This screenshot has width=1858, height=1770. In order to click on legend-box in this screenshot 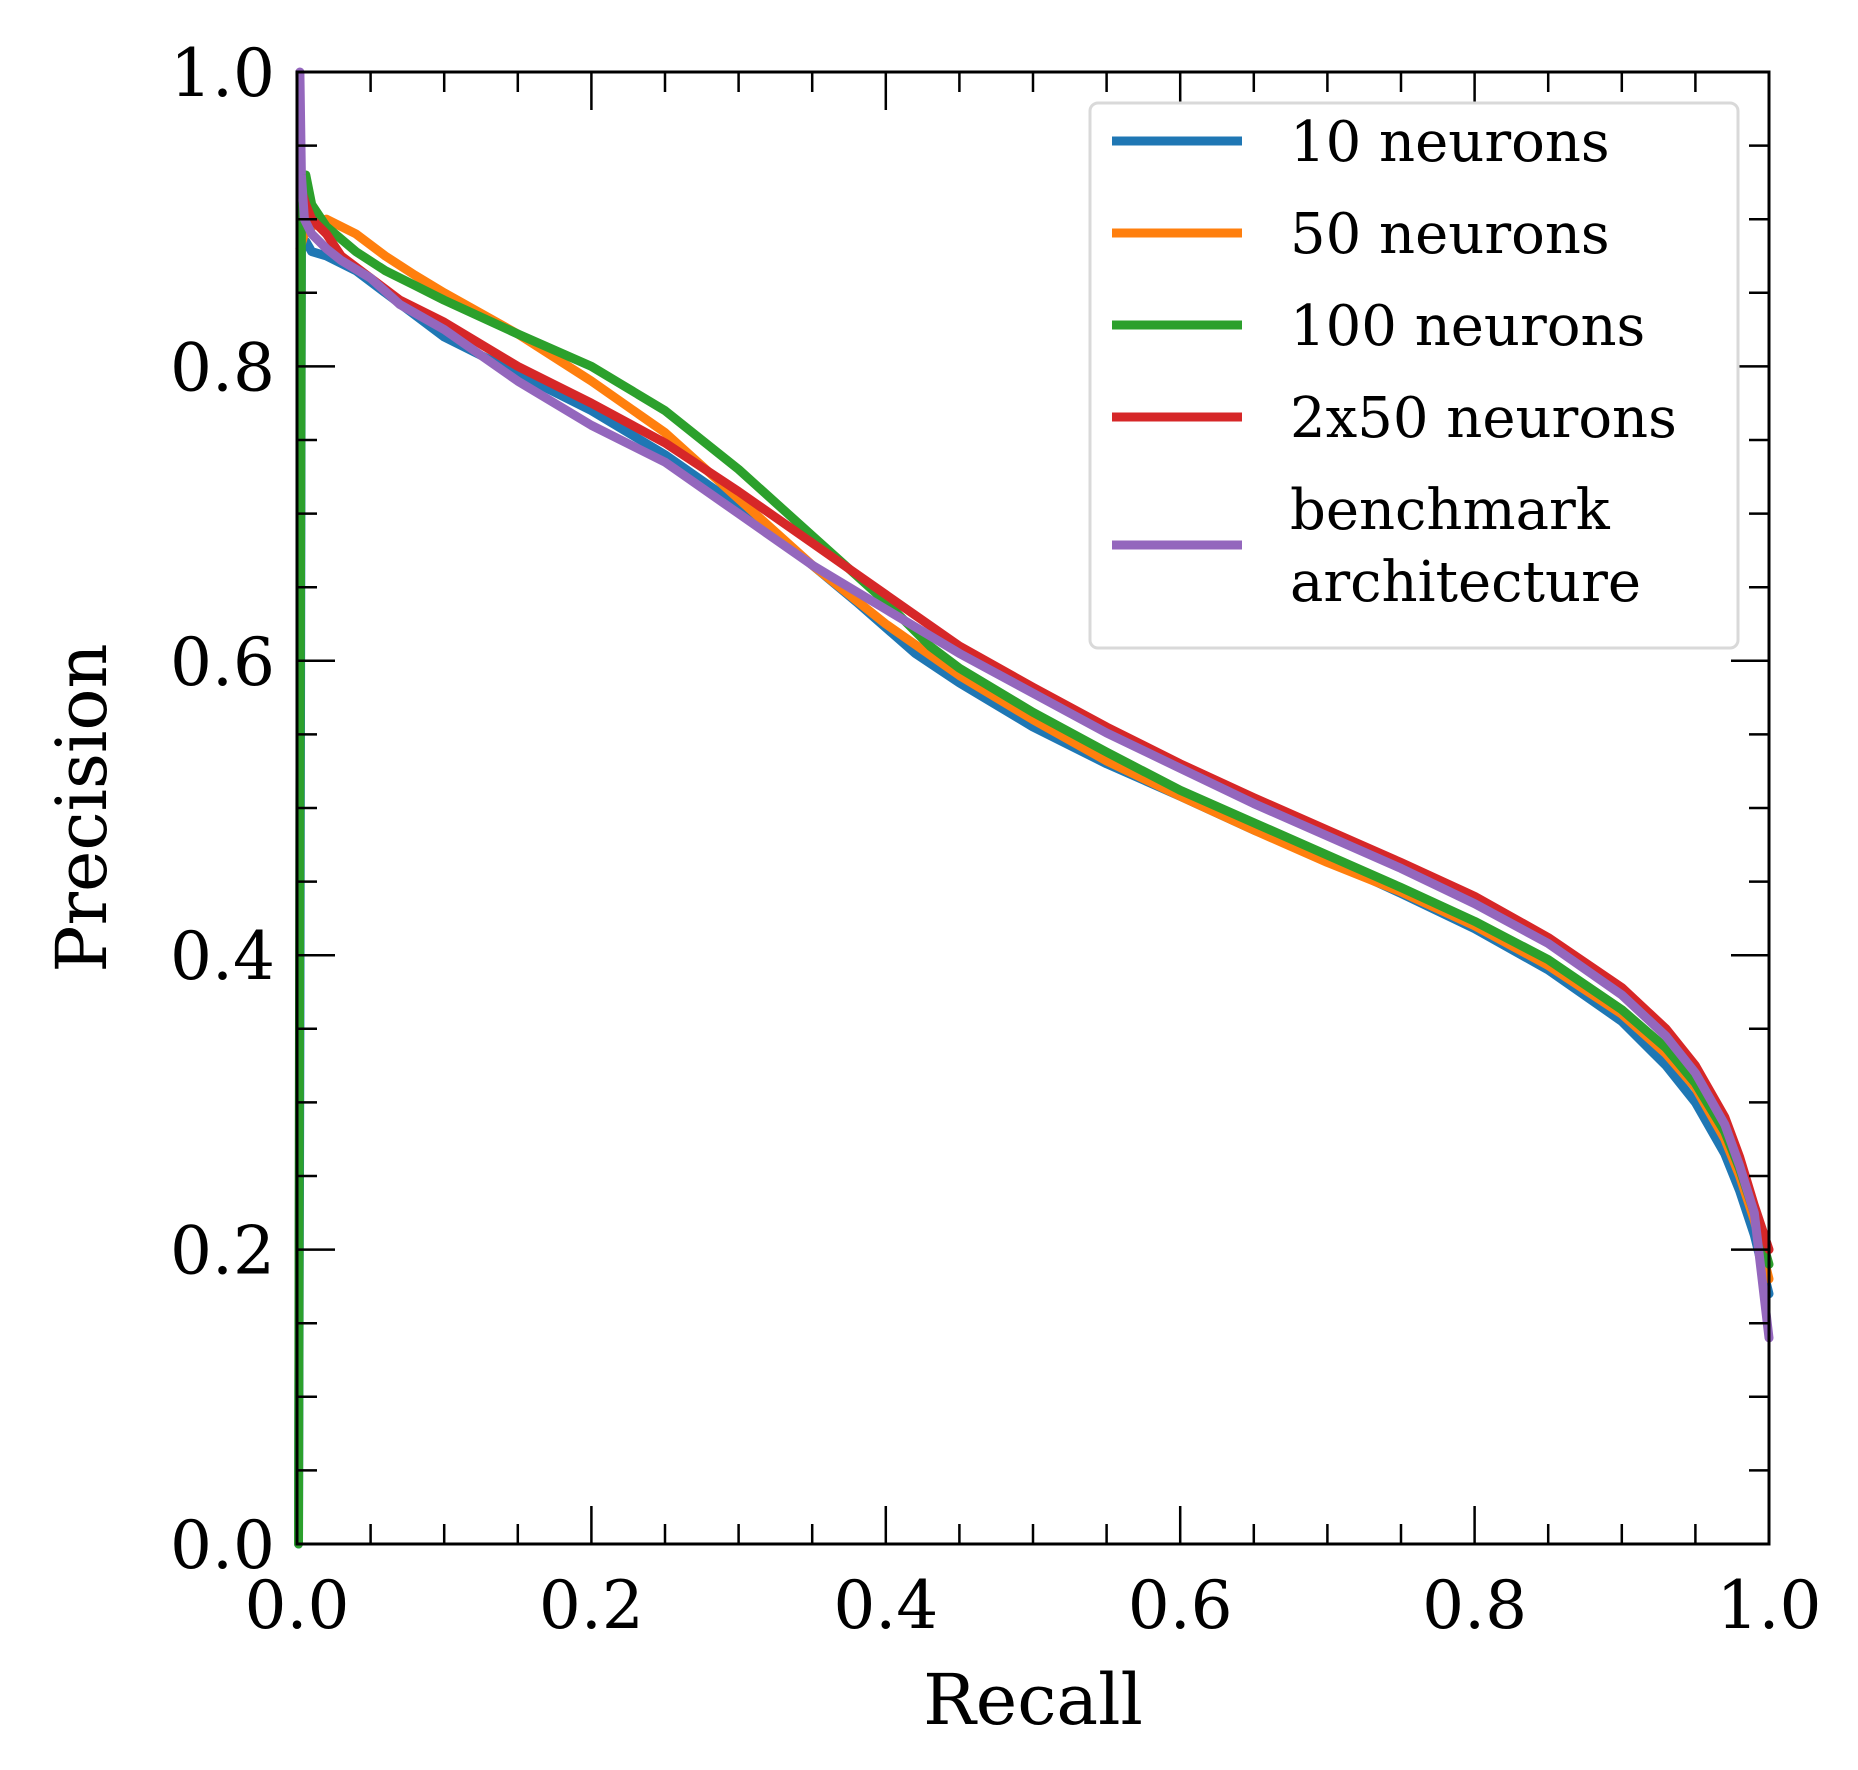, I will do `click(1414, 375)`.